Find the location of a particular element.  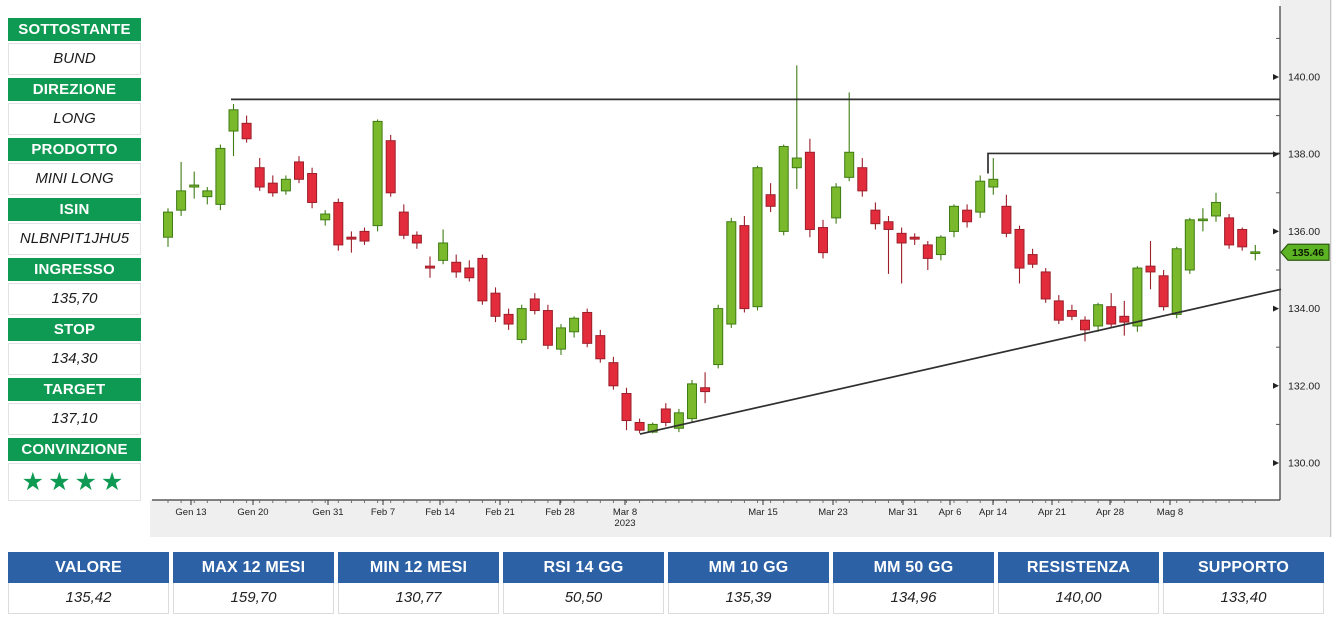

current-price-tag: 135.46 is located at coordinates (1305, 252).